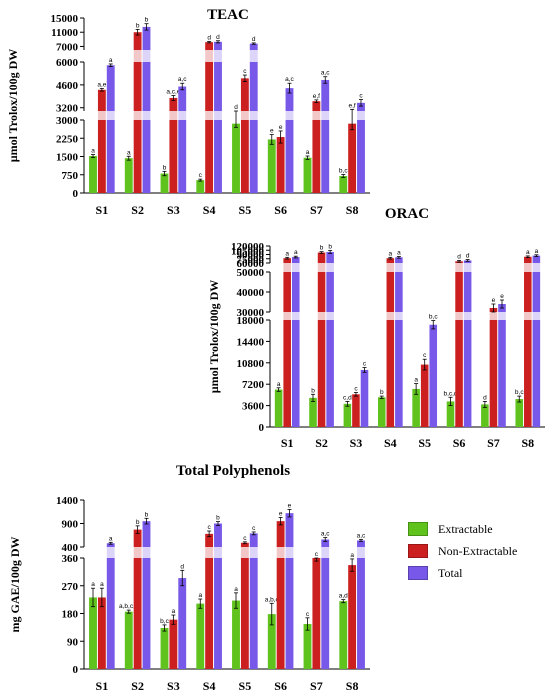 The height and width of the screenshot is (698, 550). Describe the element at coordinates (251, 342) in the screenshot. I see `y-tick-label: 14400` at that location.